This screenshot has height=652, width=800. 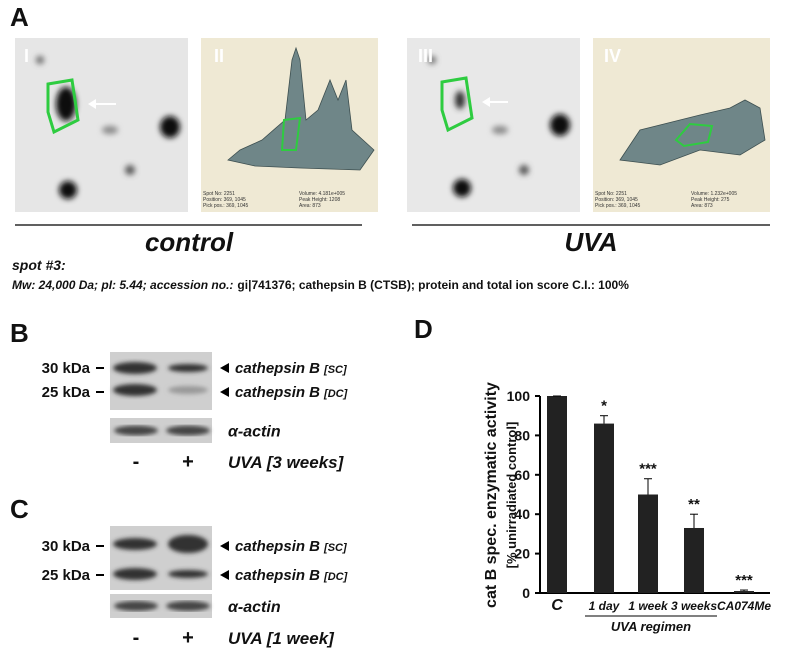 What do you see at coordinates (714, 194) in the screenshot?
I see `info-text: Volume: 1.232e+005` at bounding box center [714, 194].